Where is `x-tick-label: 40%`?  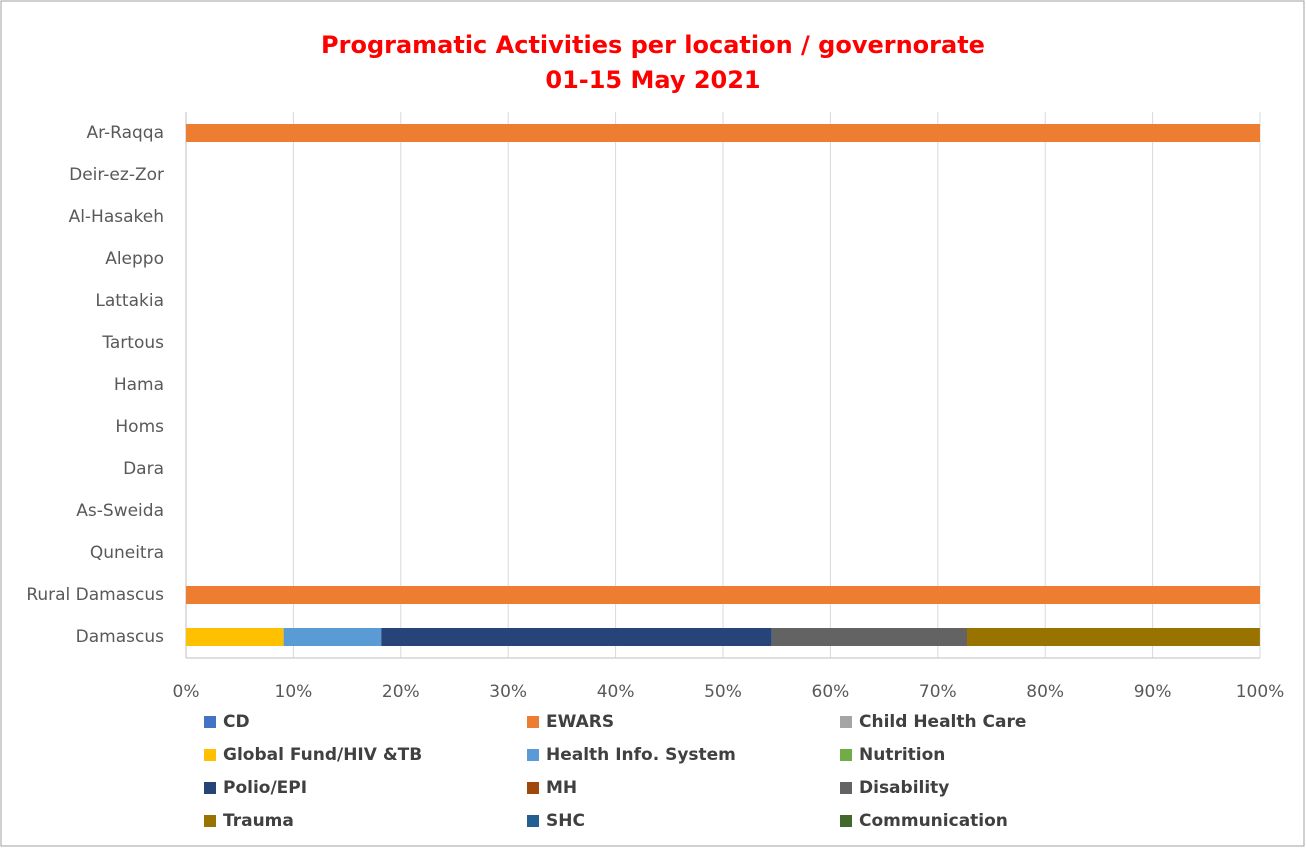
x-tick-label: 40% is located at coordinates (616, 692).